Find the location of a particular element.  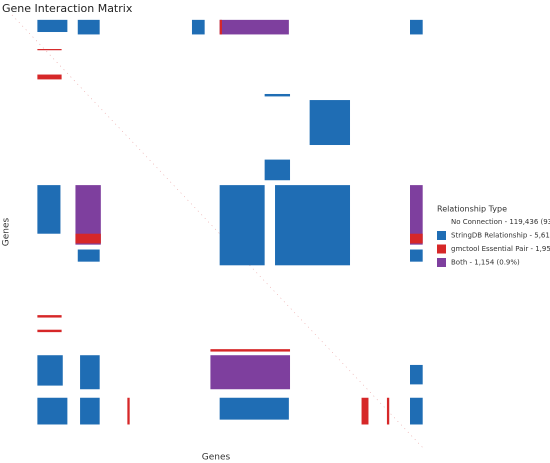

y-axis-label: Genes is located at coordinates (7, 231).